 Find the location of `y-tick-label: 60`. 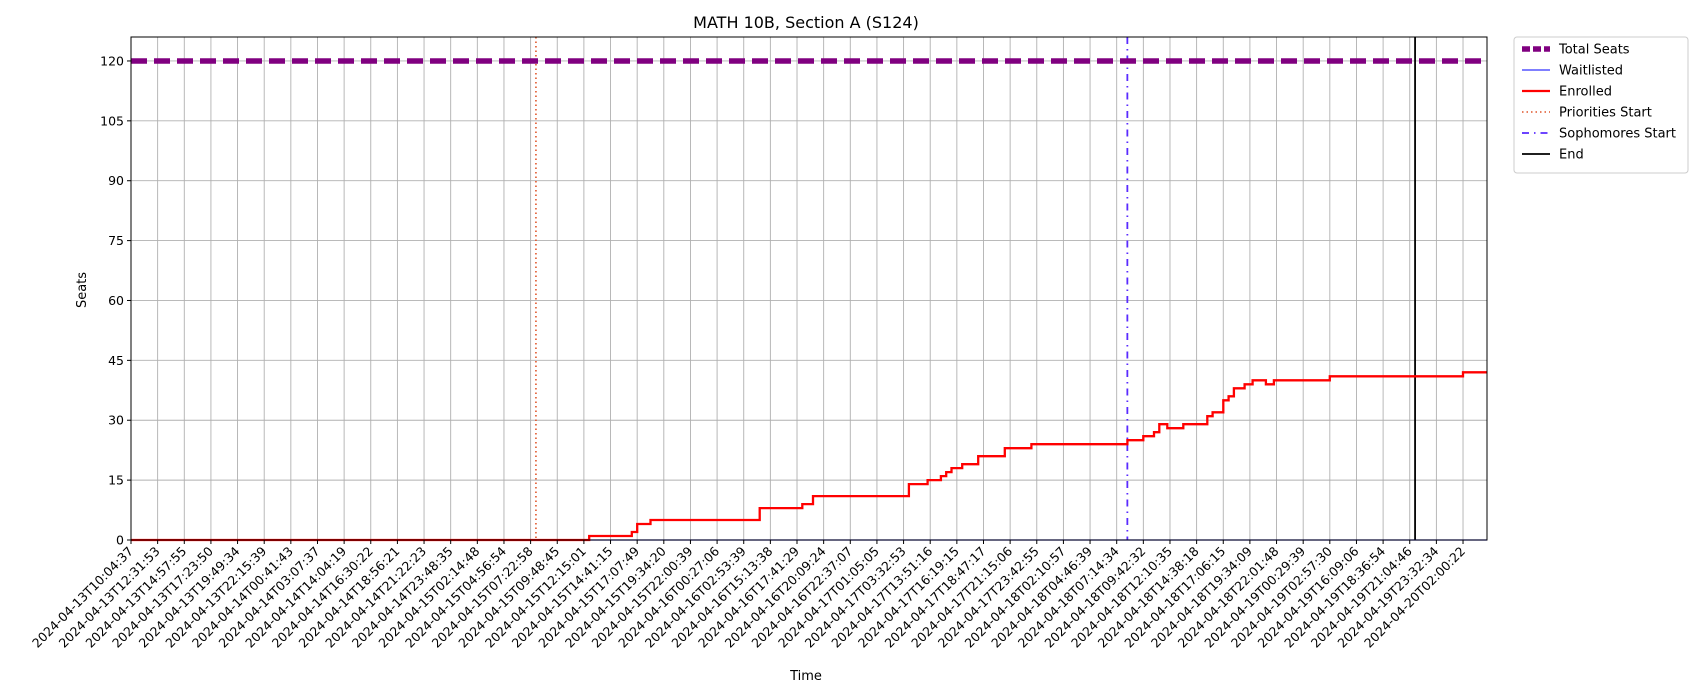

y-tick-label: 60 is located at coordinates (116, 300).